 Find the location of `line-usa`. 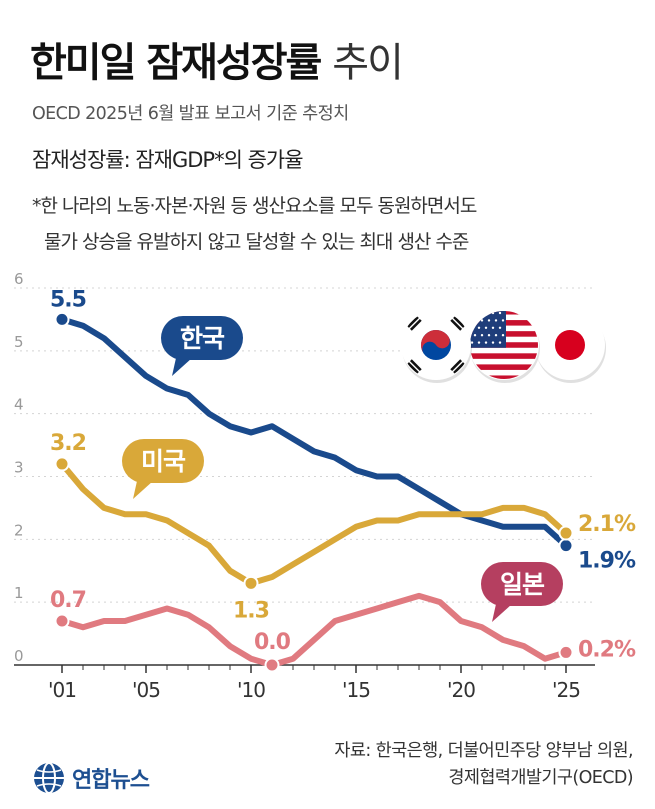

line-usa is located at coordinates (314, 523).